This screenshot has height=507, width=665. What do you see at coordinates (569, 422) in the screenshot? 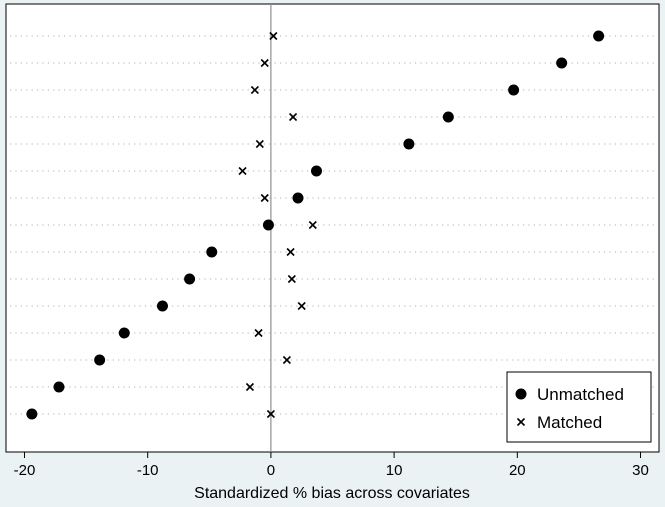
I see `legend-label-matched: Matched` at bounding box center [569, 422].